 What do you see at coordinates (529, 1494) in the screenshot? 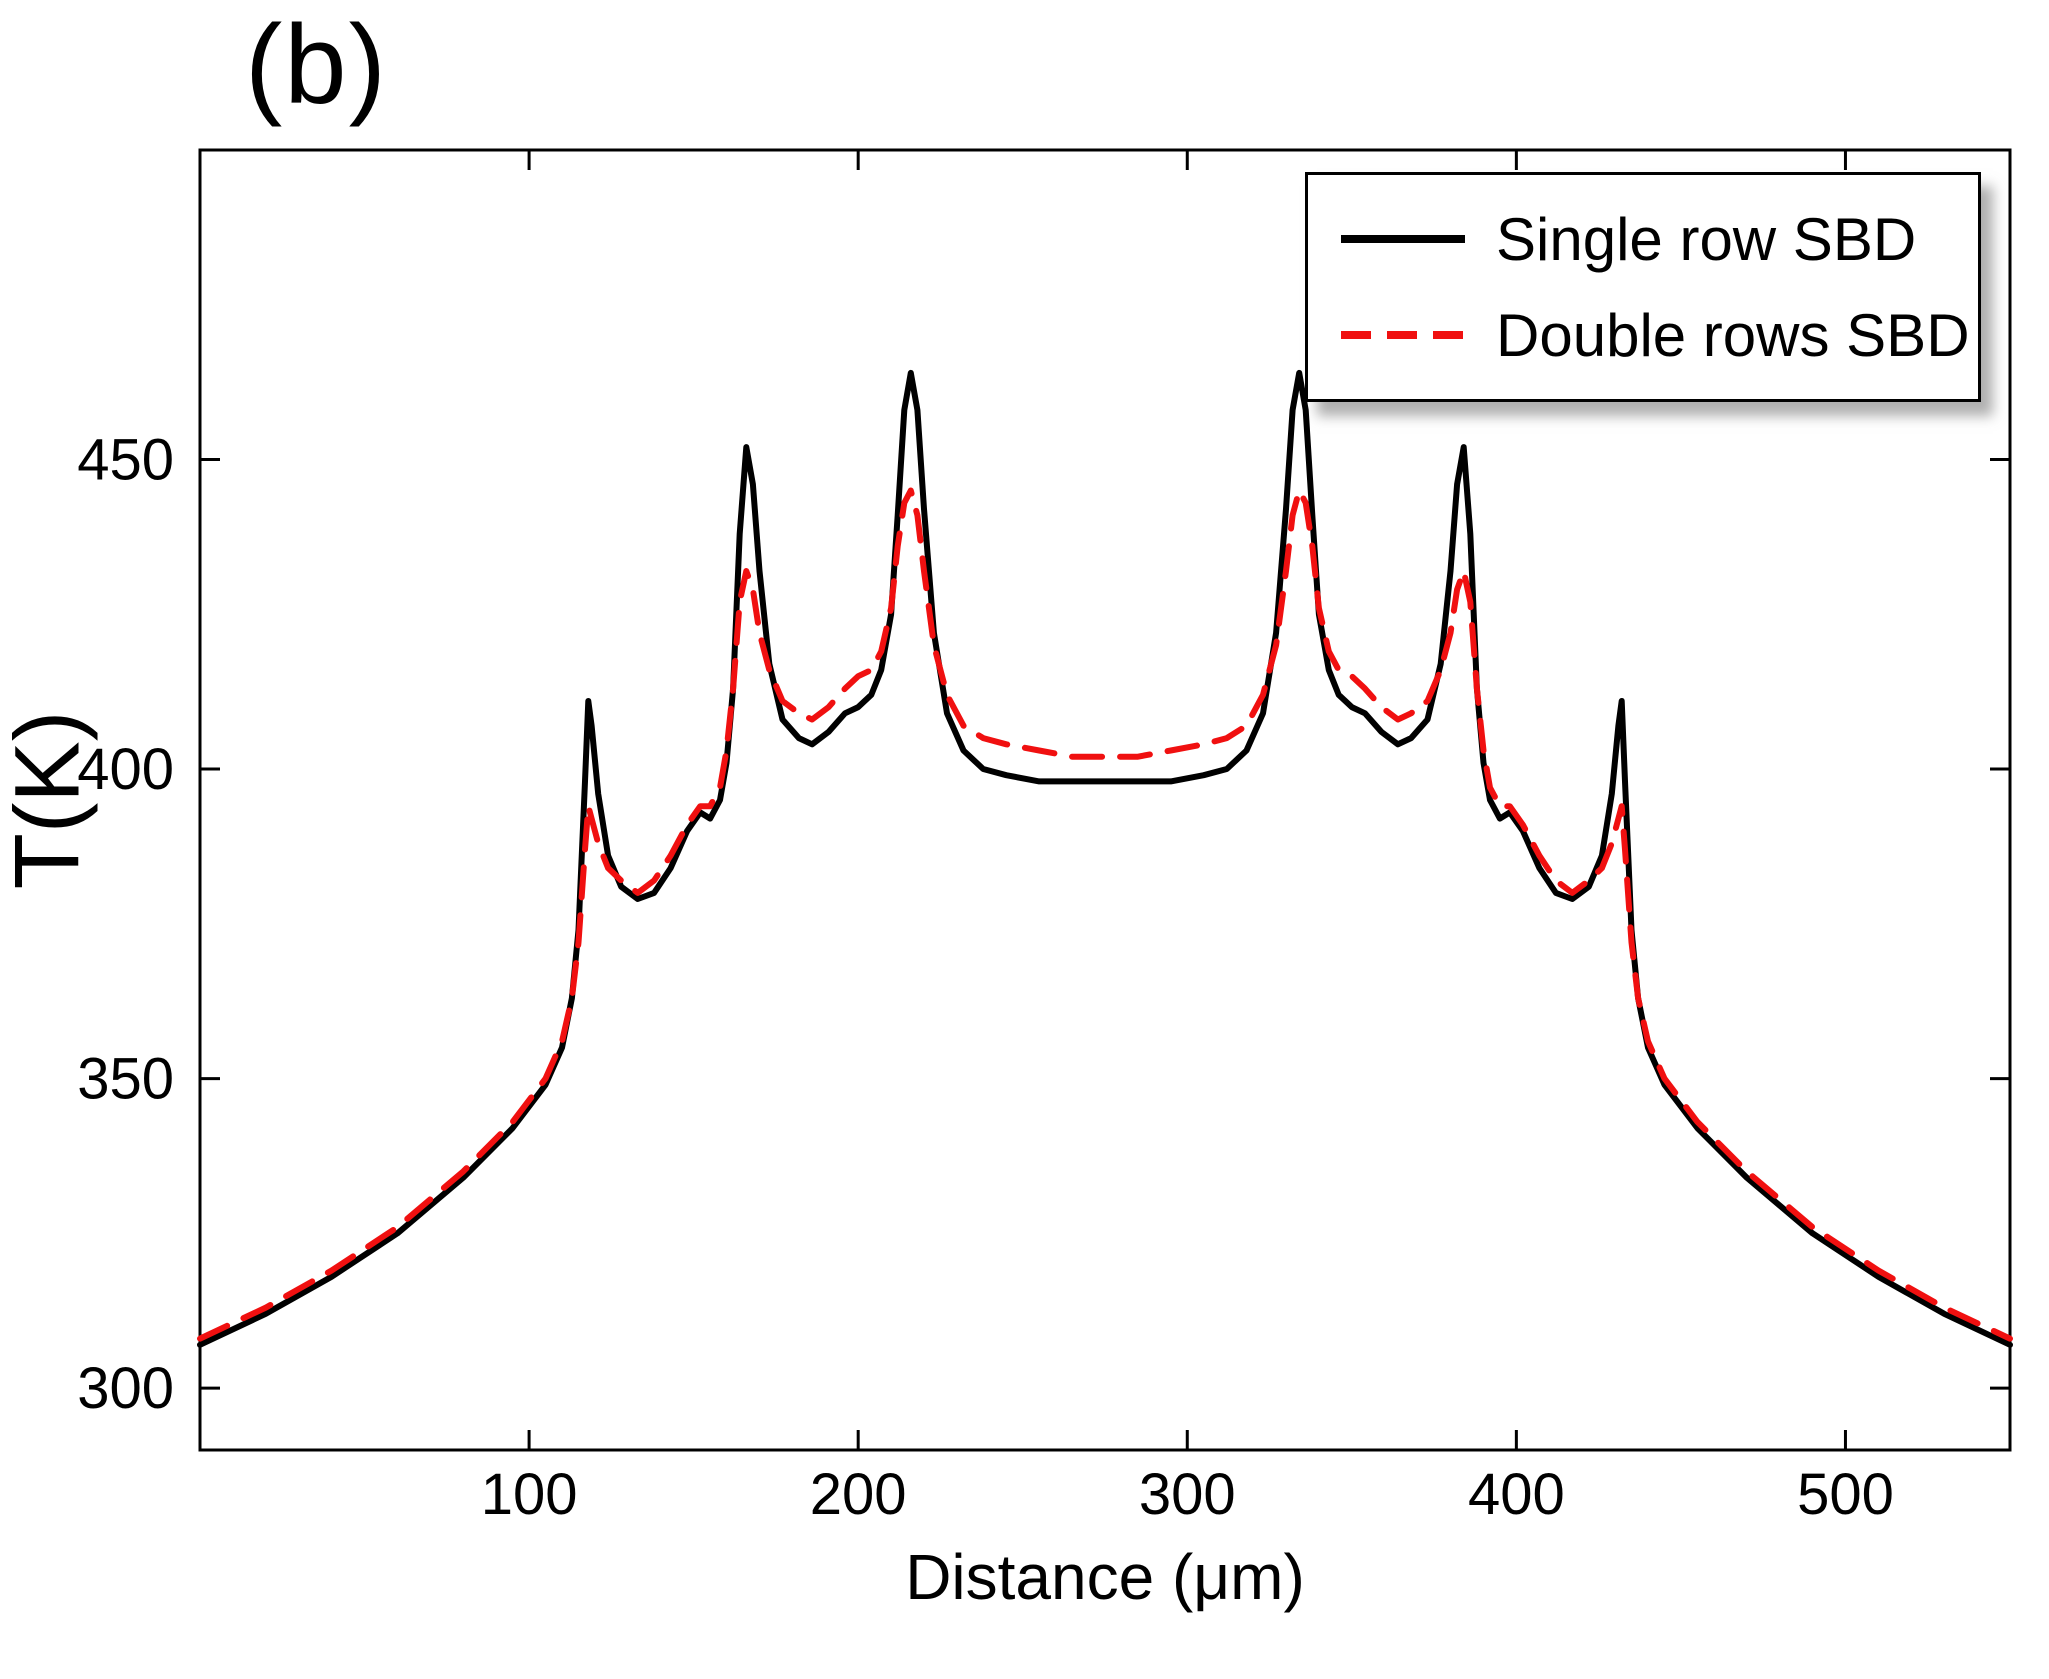
I see `x-tick-label: 100` at bounding box center [529, 1494].